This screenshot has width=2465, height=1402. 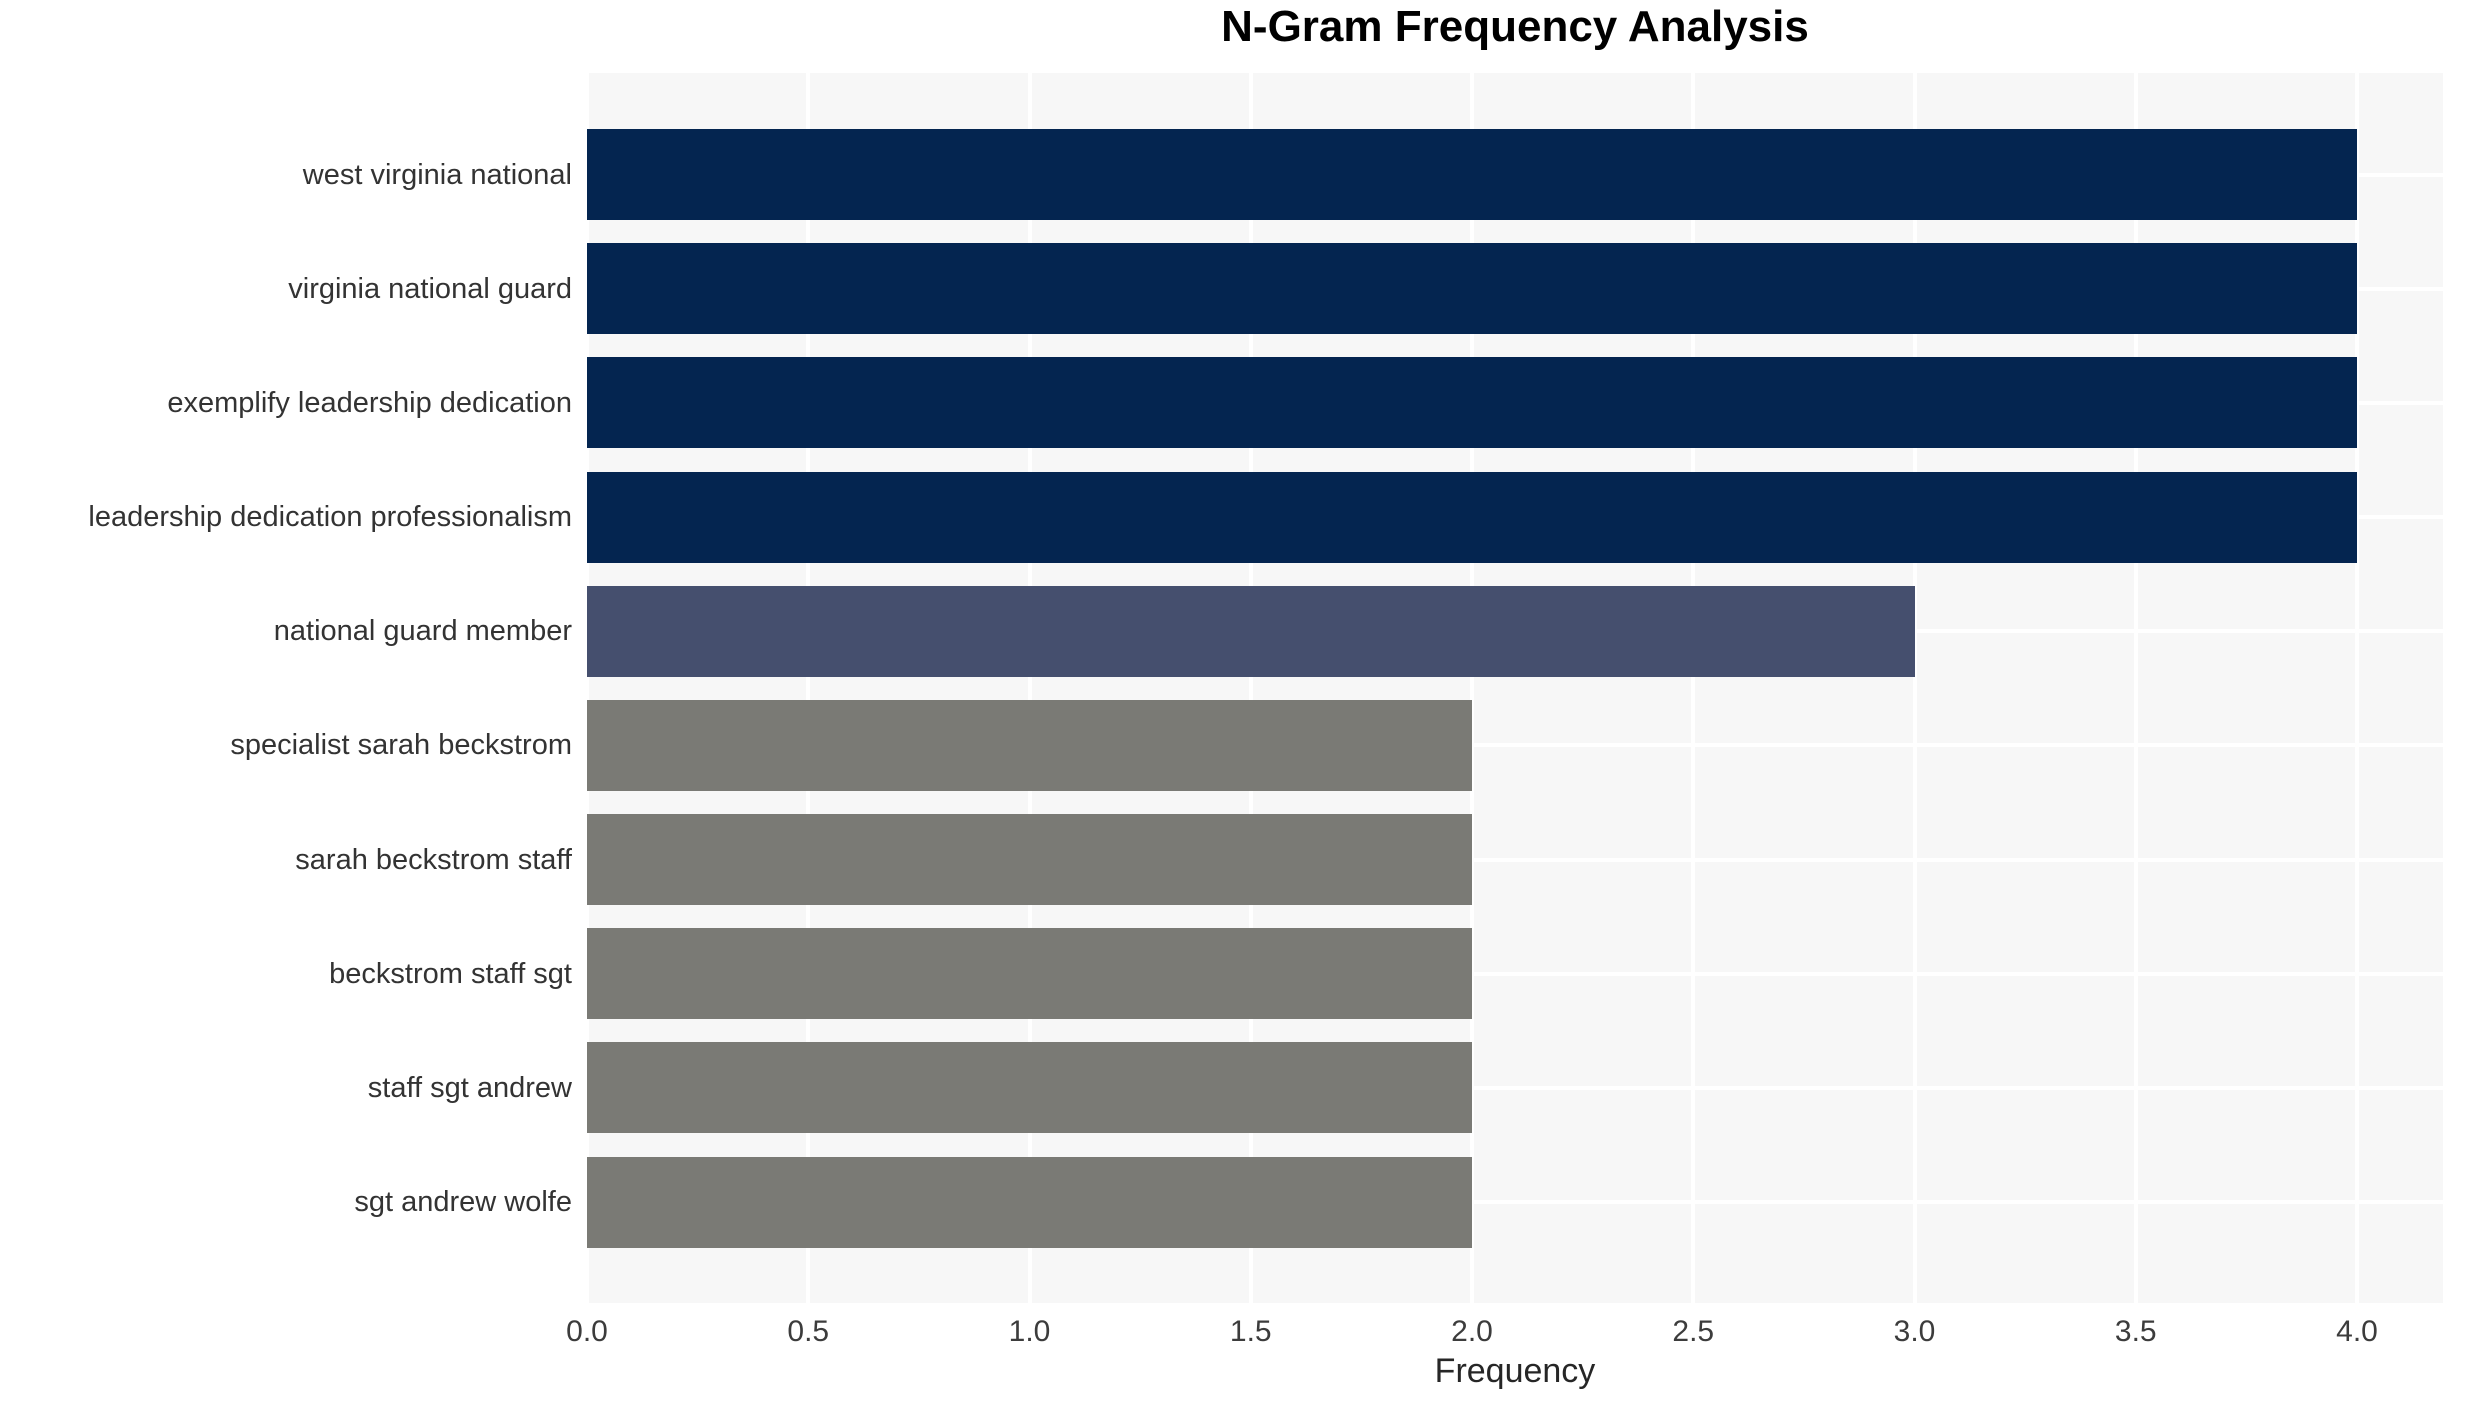 I want to click on y-tick-label: beckstrom staff sgt, so click(x=450, y=973).